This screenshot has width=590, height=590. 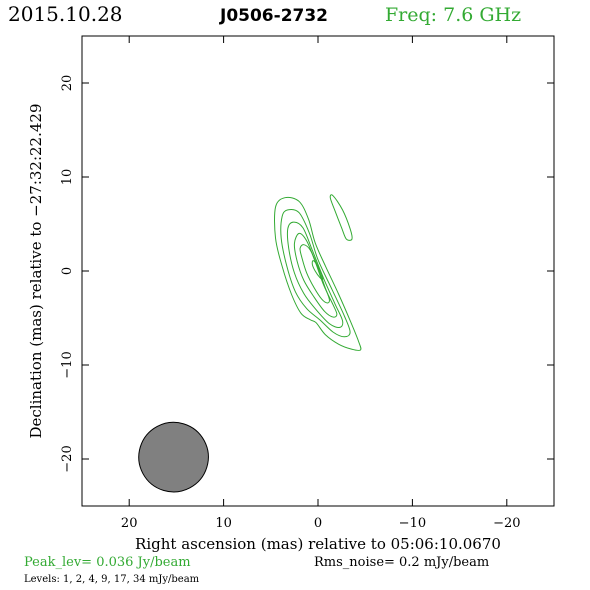 I want to click on contour-layer, so click(x=318, y=272).